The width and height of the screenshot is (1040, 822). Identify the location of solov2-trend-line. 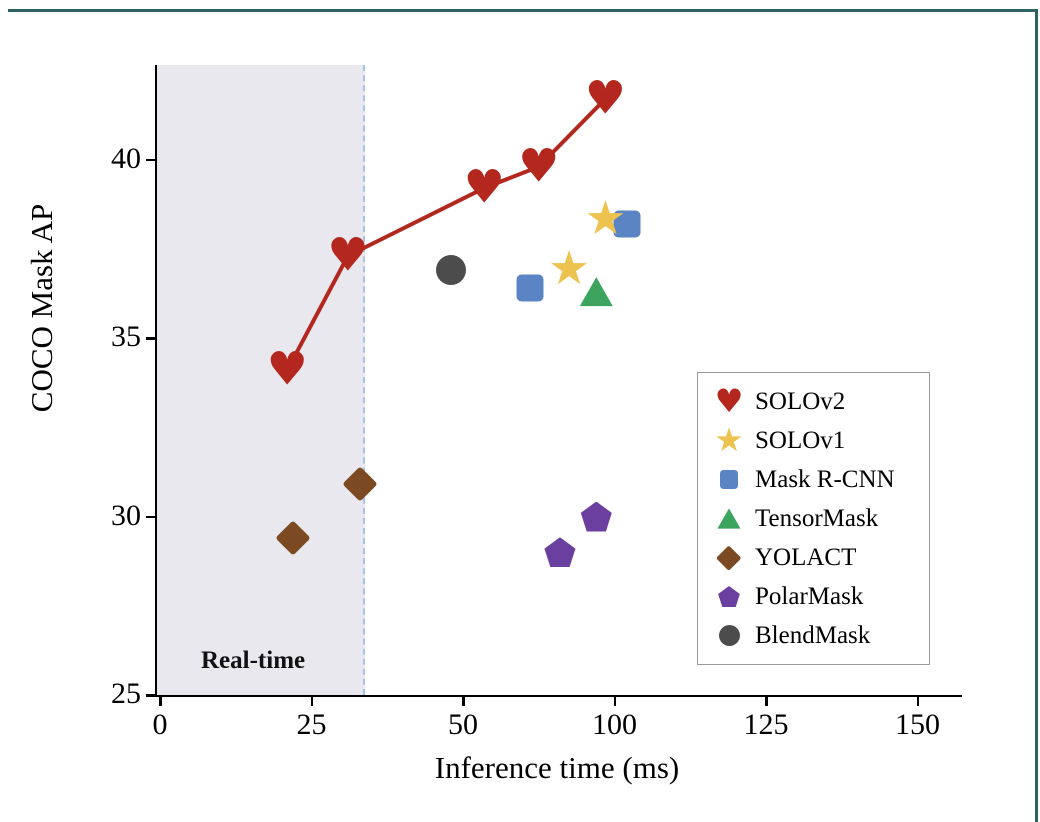
(446, 234).